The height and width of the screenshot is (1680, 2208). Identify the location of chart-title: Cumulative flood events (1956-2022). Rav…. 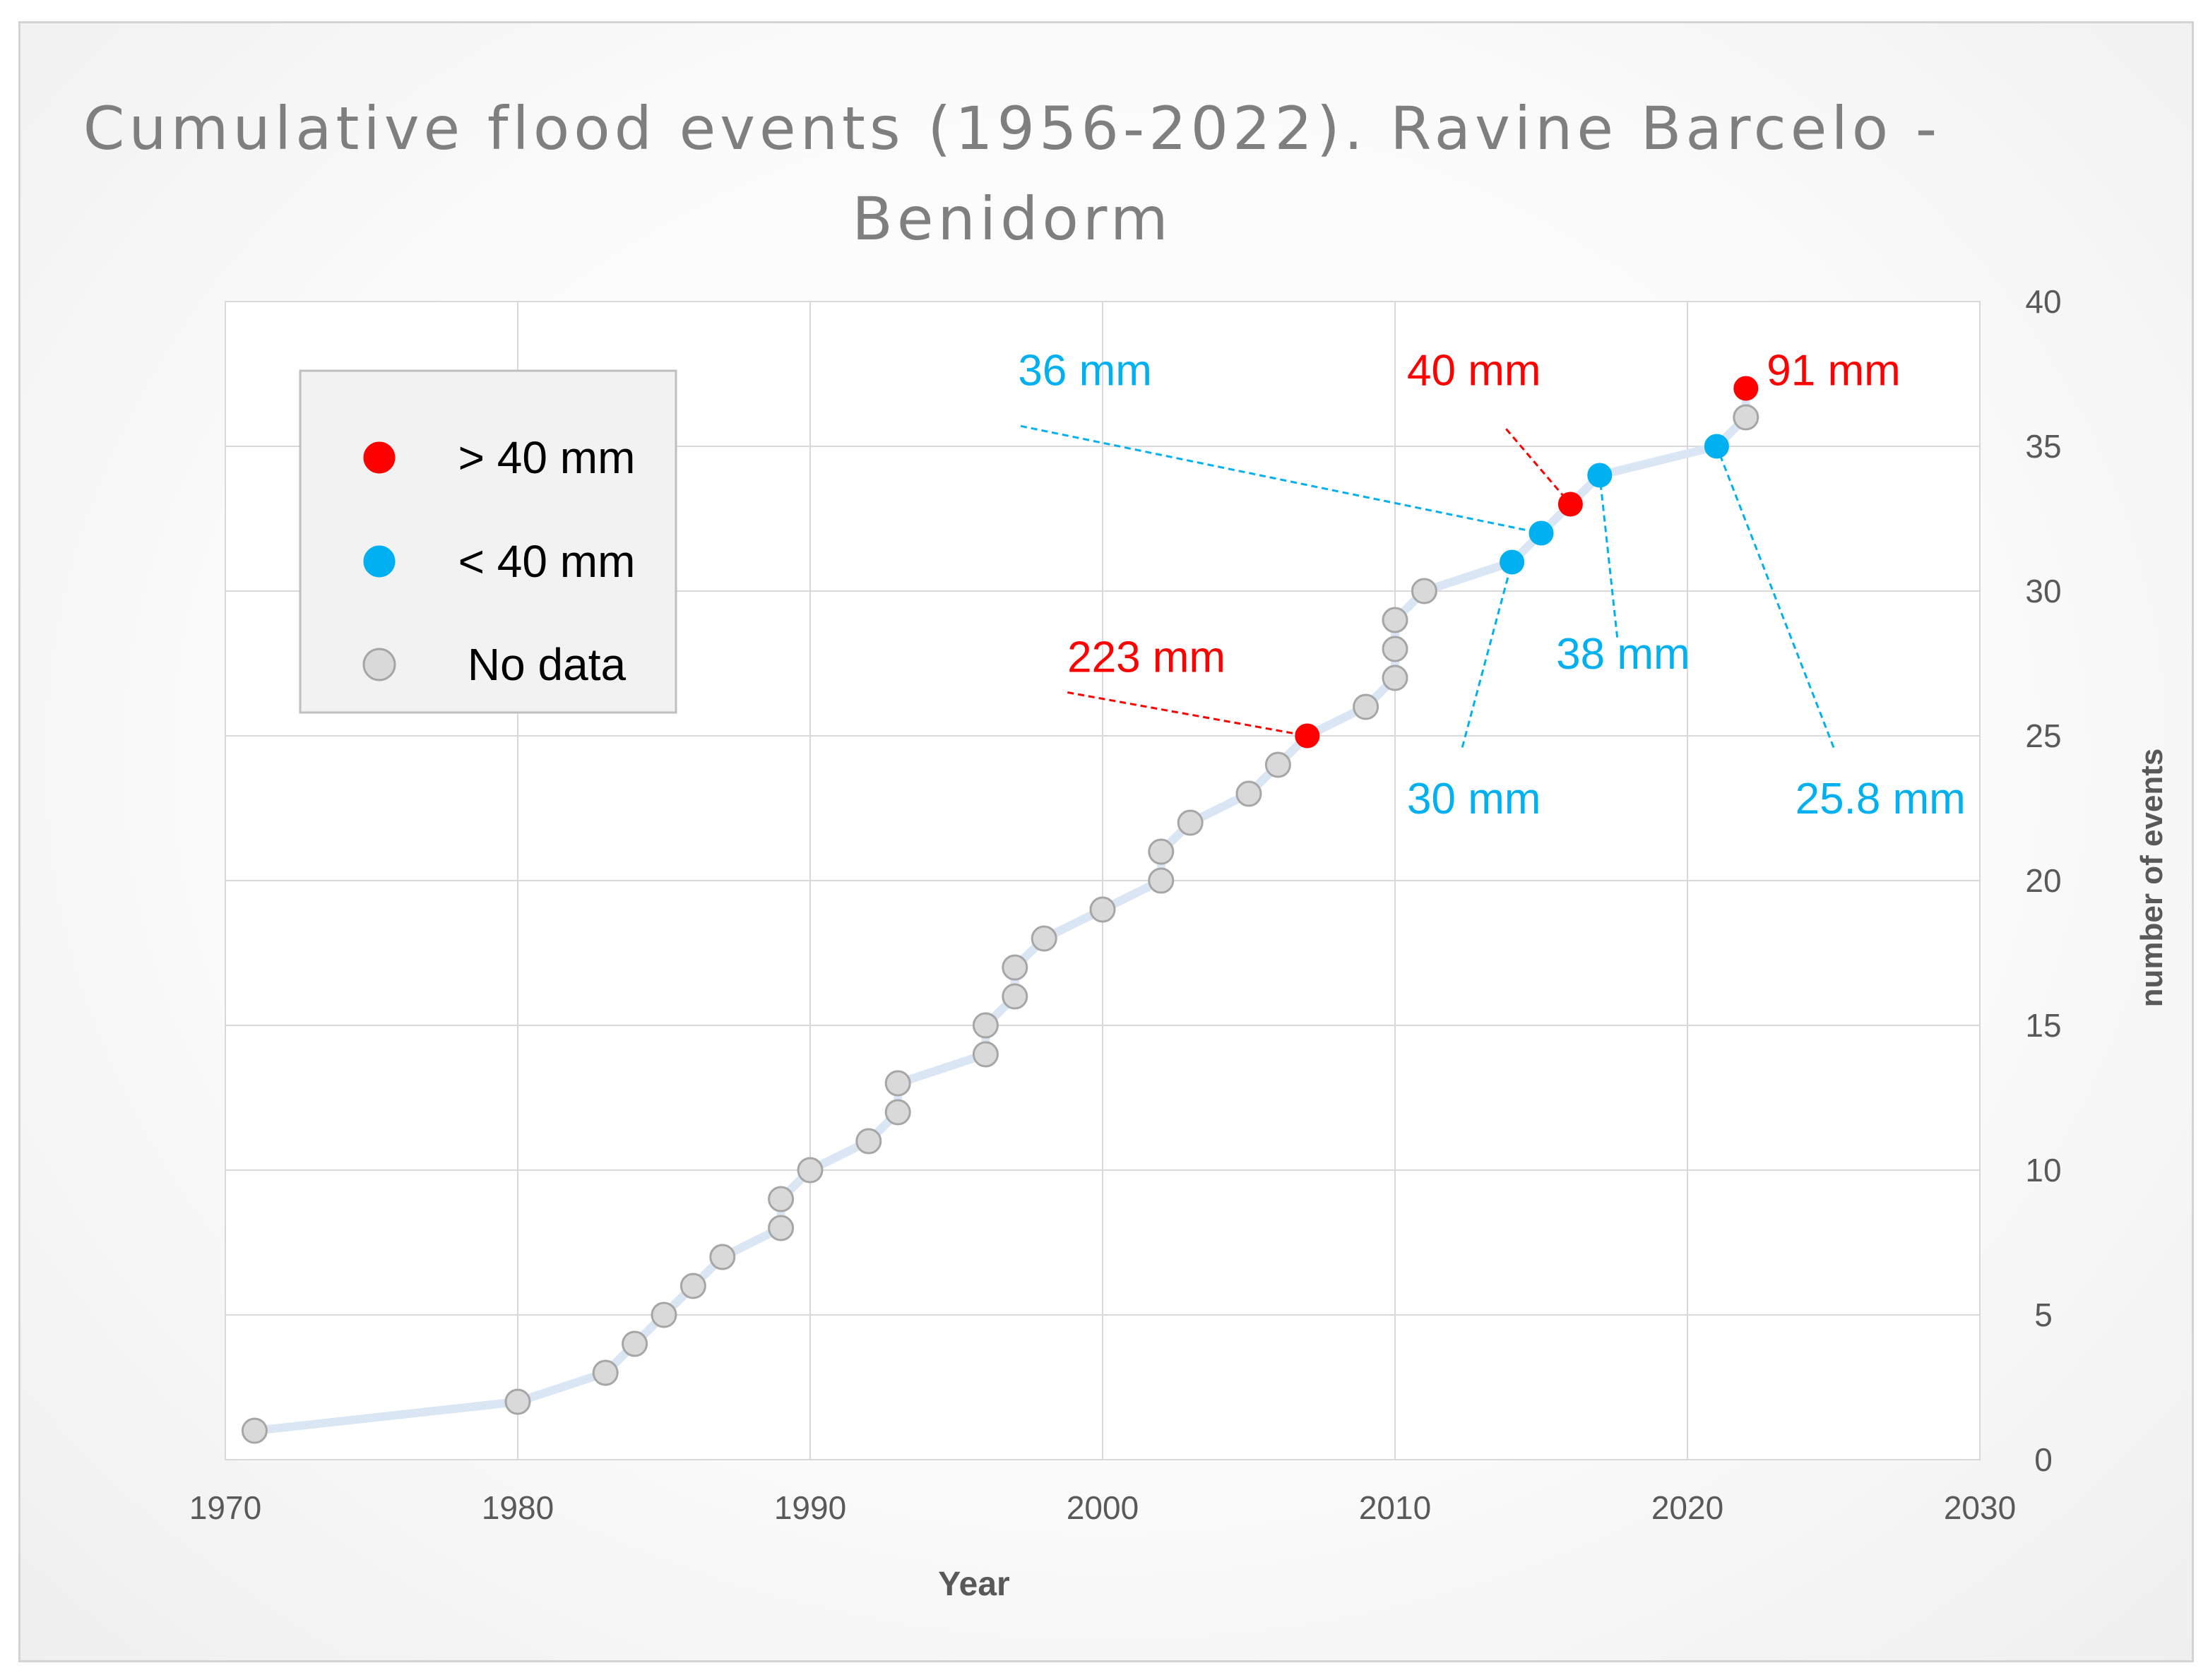
(1012, 174).